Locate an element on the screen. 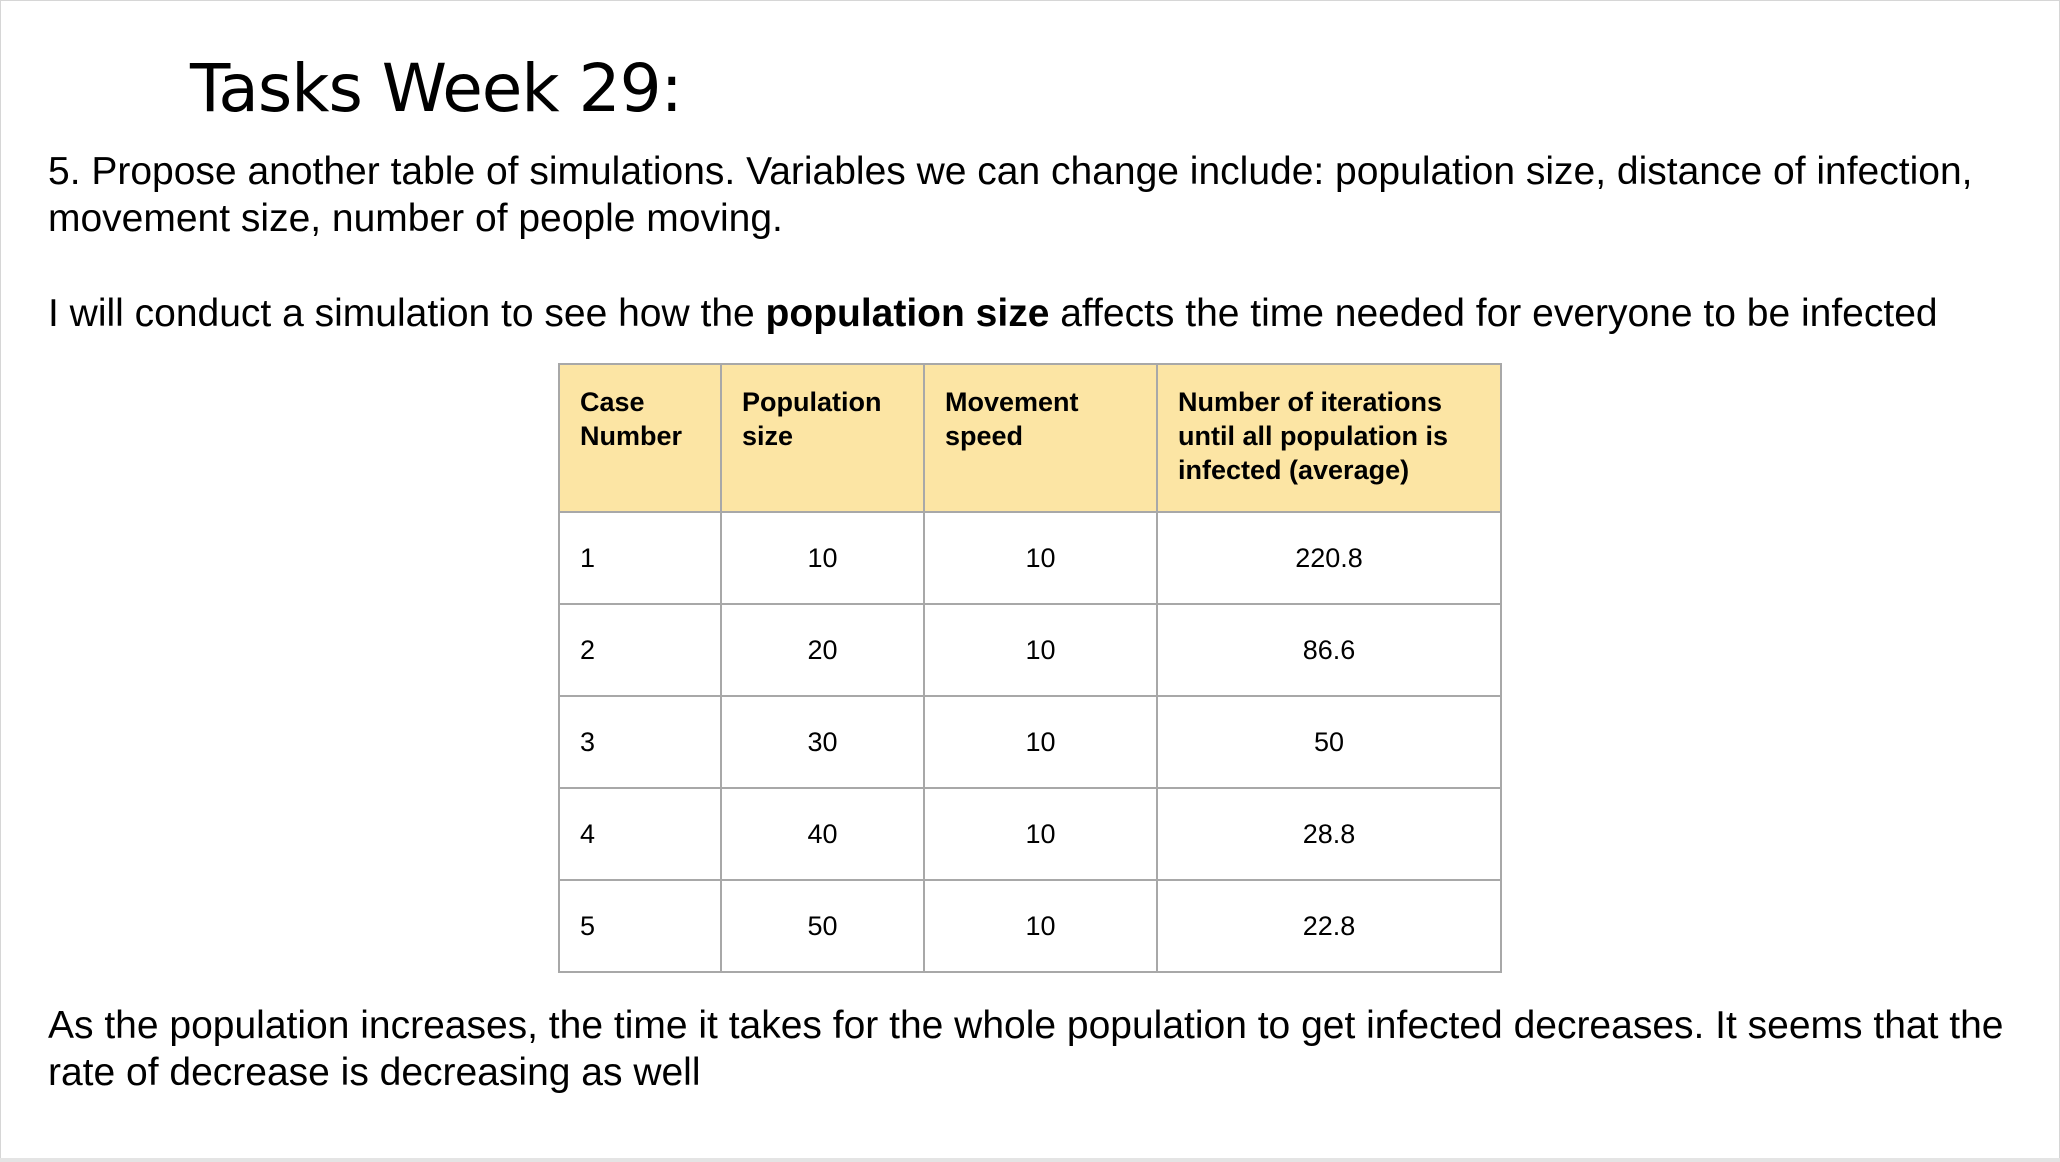 Image resolution: width=2060 pixels, height=1162 pixels. cell-case: 3 is located at coordinates (640, 742).